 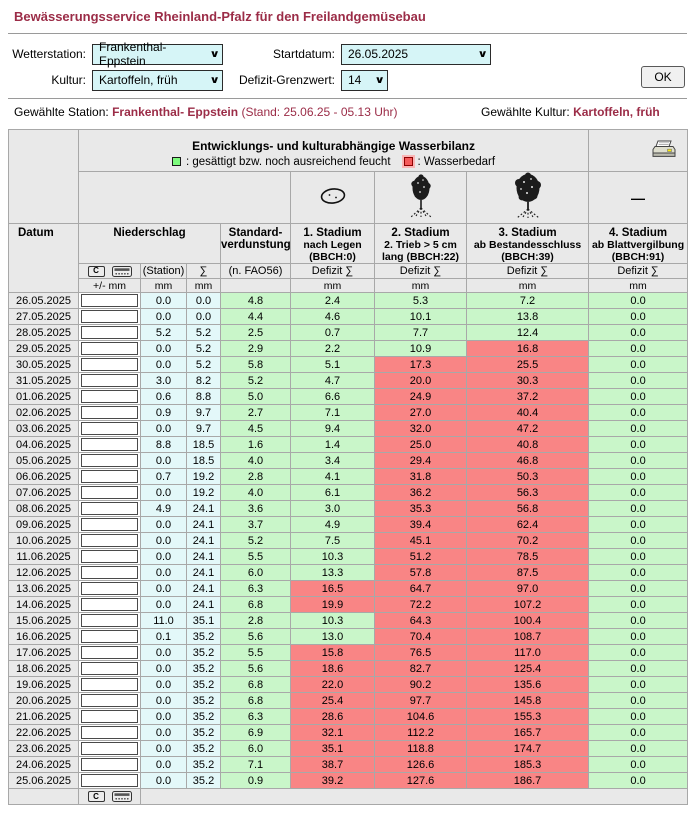 What do you see at coordinates (527, 316) in the screenshot?
I see `stadium3-deficit: 13.8` at bounding box center [527, 316].